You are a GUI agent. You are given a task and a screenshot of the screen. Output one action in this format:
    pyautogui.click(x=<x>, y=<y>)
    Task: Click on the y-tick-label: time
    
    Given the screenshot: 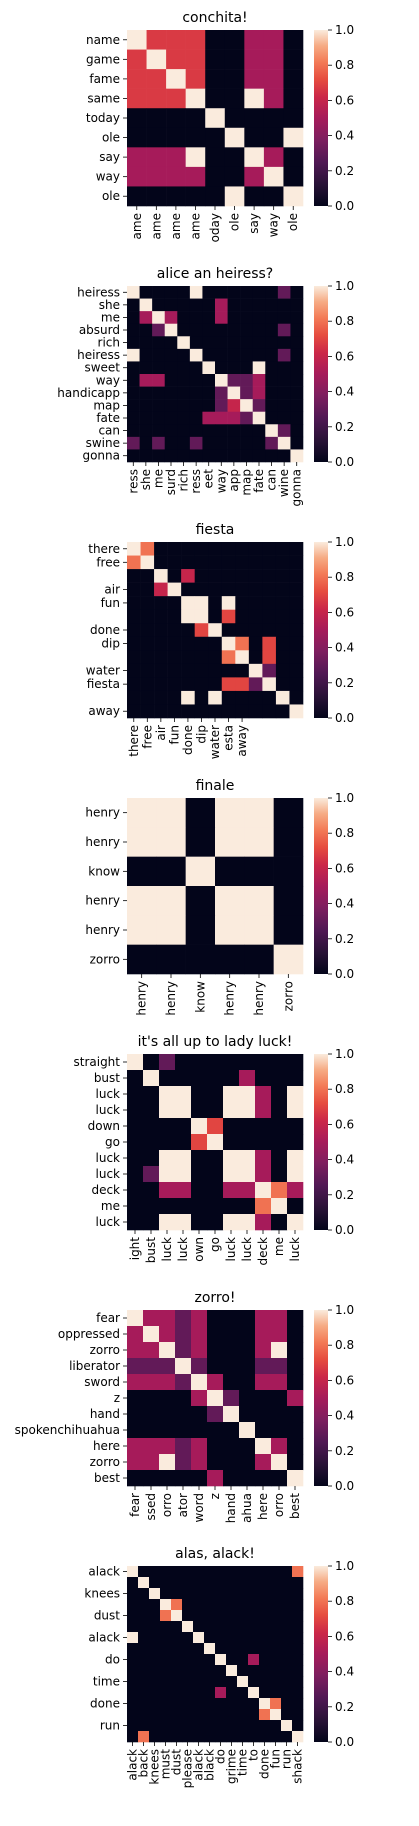 What is the action you would take?
    pyautogui.click(x=106, y=1682)
    